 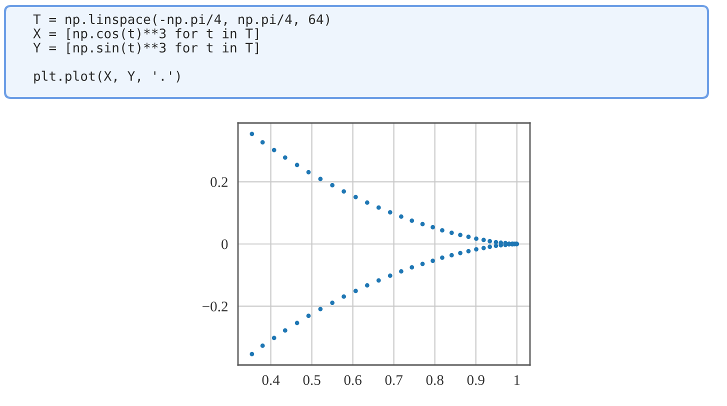 I want to click on x-tick-label: 0.9, so click(x=475, y=380).